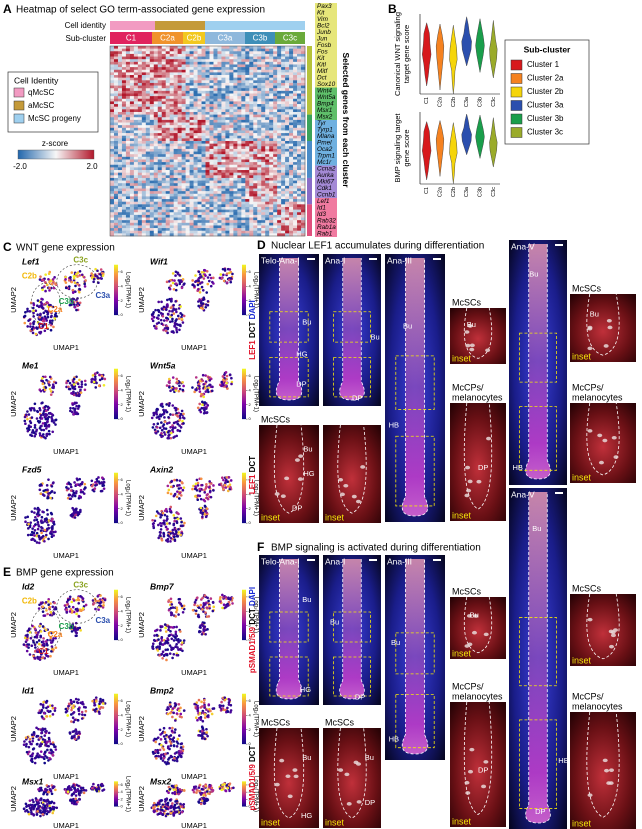 Image resolution: width=642 pixels, height=829 pixels. Describe the element at coordinates (30, 365) in the screenshot. I see `gene-title: Me1` at that location.